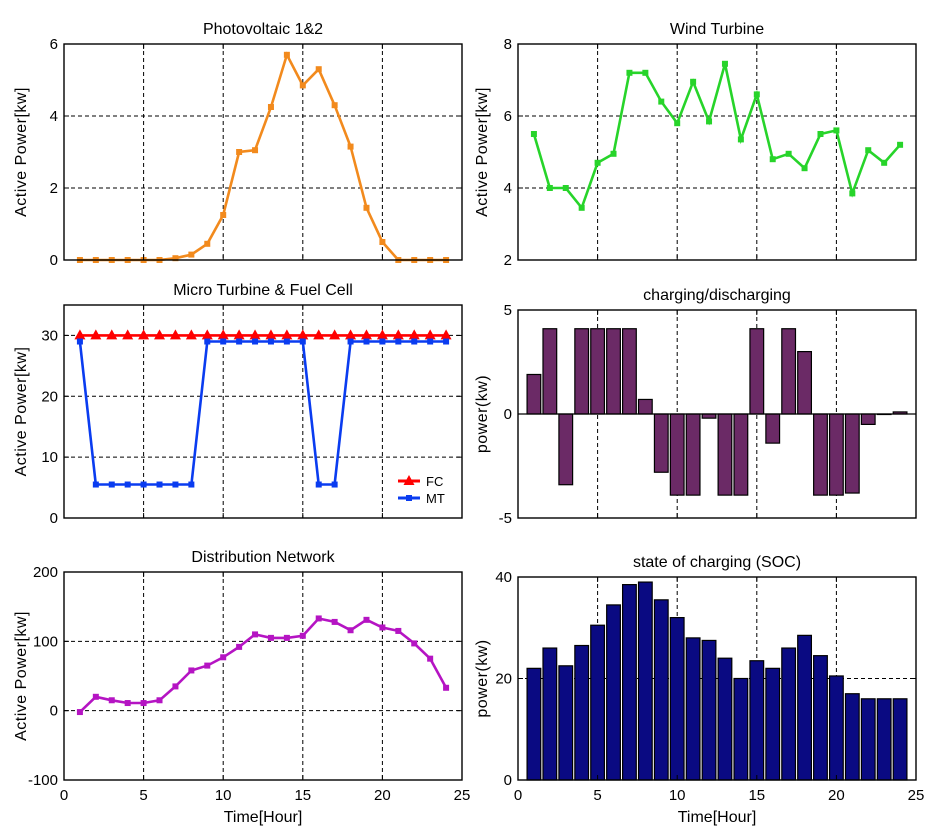  What do you see at coordinates (263, 817) in the screenshot?
I see `x-axis-label: Time[Hour]` at bounding box center [263, 817].